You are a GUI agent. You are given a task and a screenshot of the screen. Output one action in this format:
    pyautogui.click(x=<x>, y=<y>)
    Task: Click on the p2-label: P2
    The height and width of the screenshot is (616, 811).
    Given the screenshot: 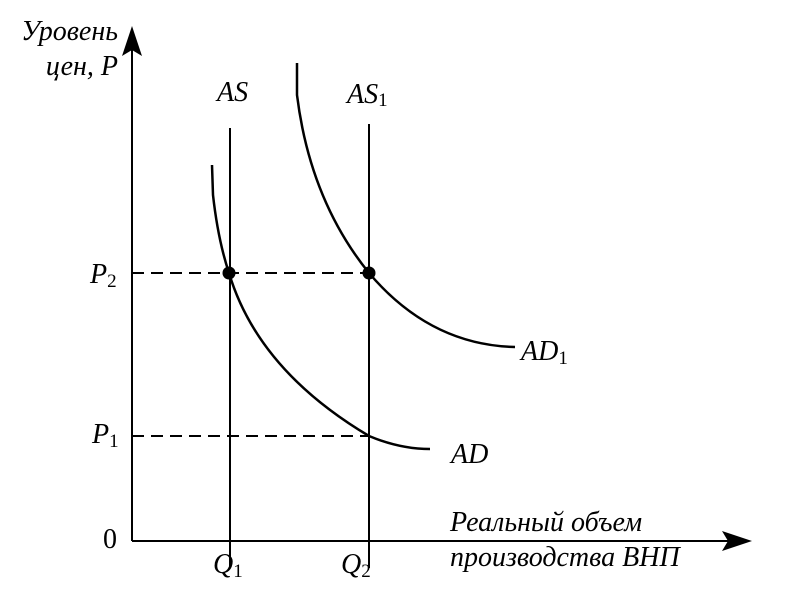 What is the action you would take?
    pyautogui.click(x=103, y=275)
    